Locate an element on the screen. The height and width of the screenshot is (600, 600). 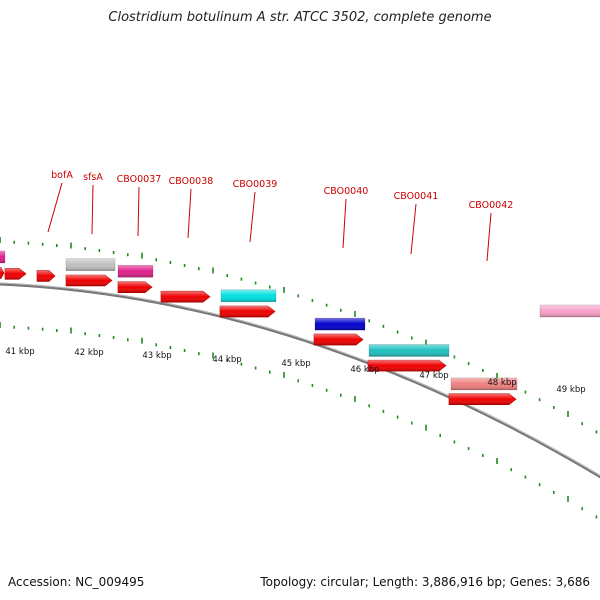
accession-text: Accession: NC_009495 is located at coordinates (76, 582).